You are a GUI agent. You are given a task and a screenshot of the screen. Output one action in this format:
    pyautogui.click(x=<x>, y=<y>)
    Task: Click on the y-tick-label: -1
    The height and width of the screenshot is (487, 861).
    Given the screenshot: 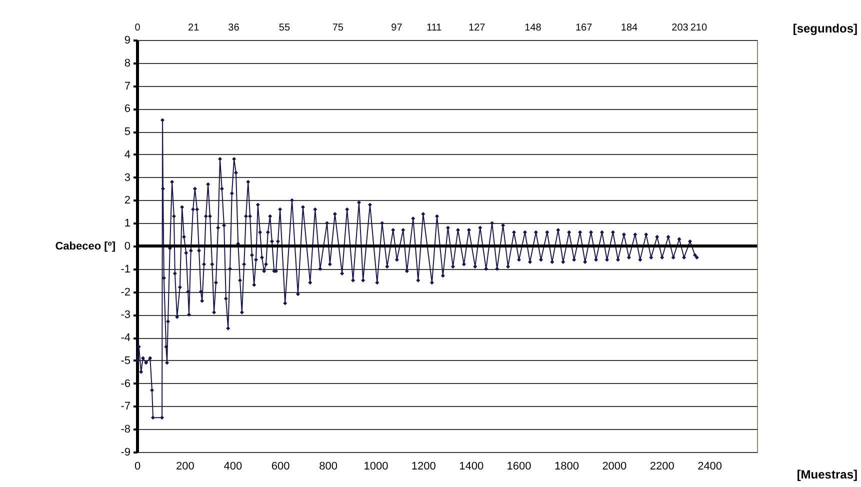 What is the action you would take?
    pyautogui.click(x=125, y=269)
    